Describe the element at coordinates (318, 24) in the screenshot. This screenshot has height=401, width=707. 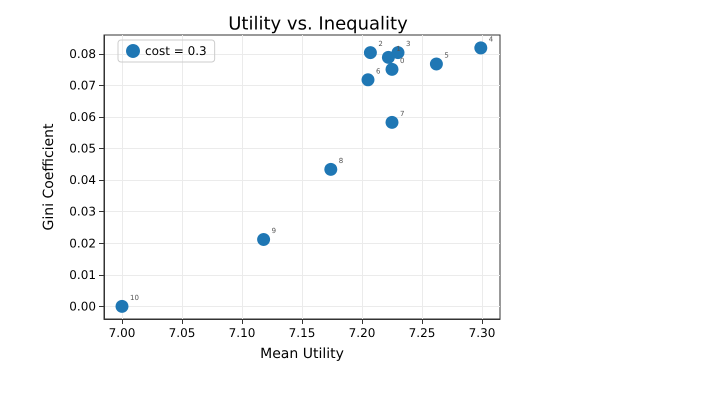
I see `chart-title: Utility vs. Inequality` at that location.